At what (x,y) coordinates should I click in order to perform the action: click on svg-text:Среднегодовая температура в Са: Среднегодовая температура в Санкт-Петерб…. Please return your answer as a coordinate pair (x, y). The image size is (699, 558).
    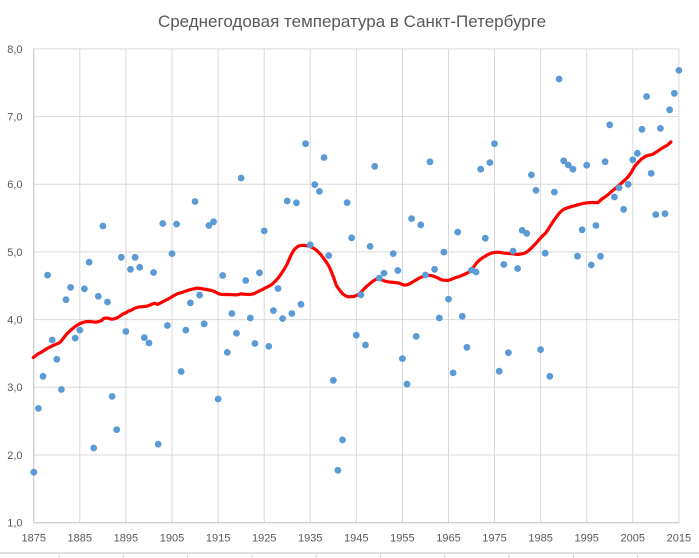
    Looking at the image, I should click on (352, 21).